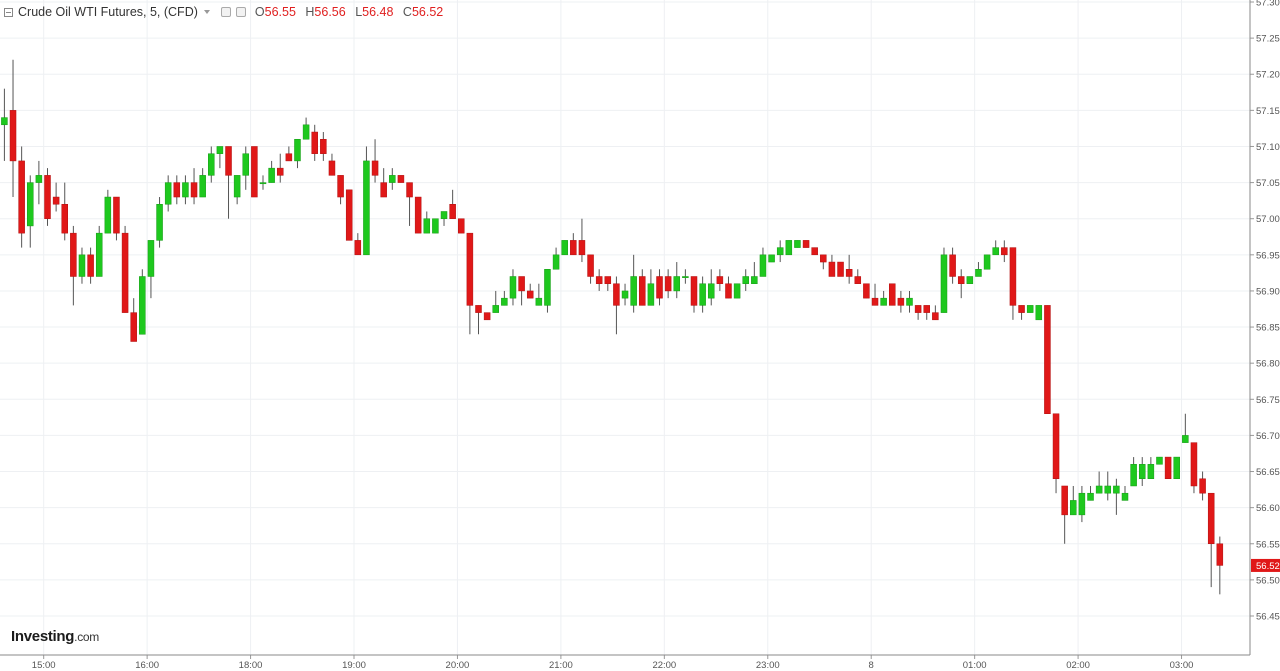 The width and height of the screenshot is (1280, 671). What do you see at coordinates (55, 636) in the screenshot?
I see `investing-logo: Investing.com` at bounding box center [55, 636].